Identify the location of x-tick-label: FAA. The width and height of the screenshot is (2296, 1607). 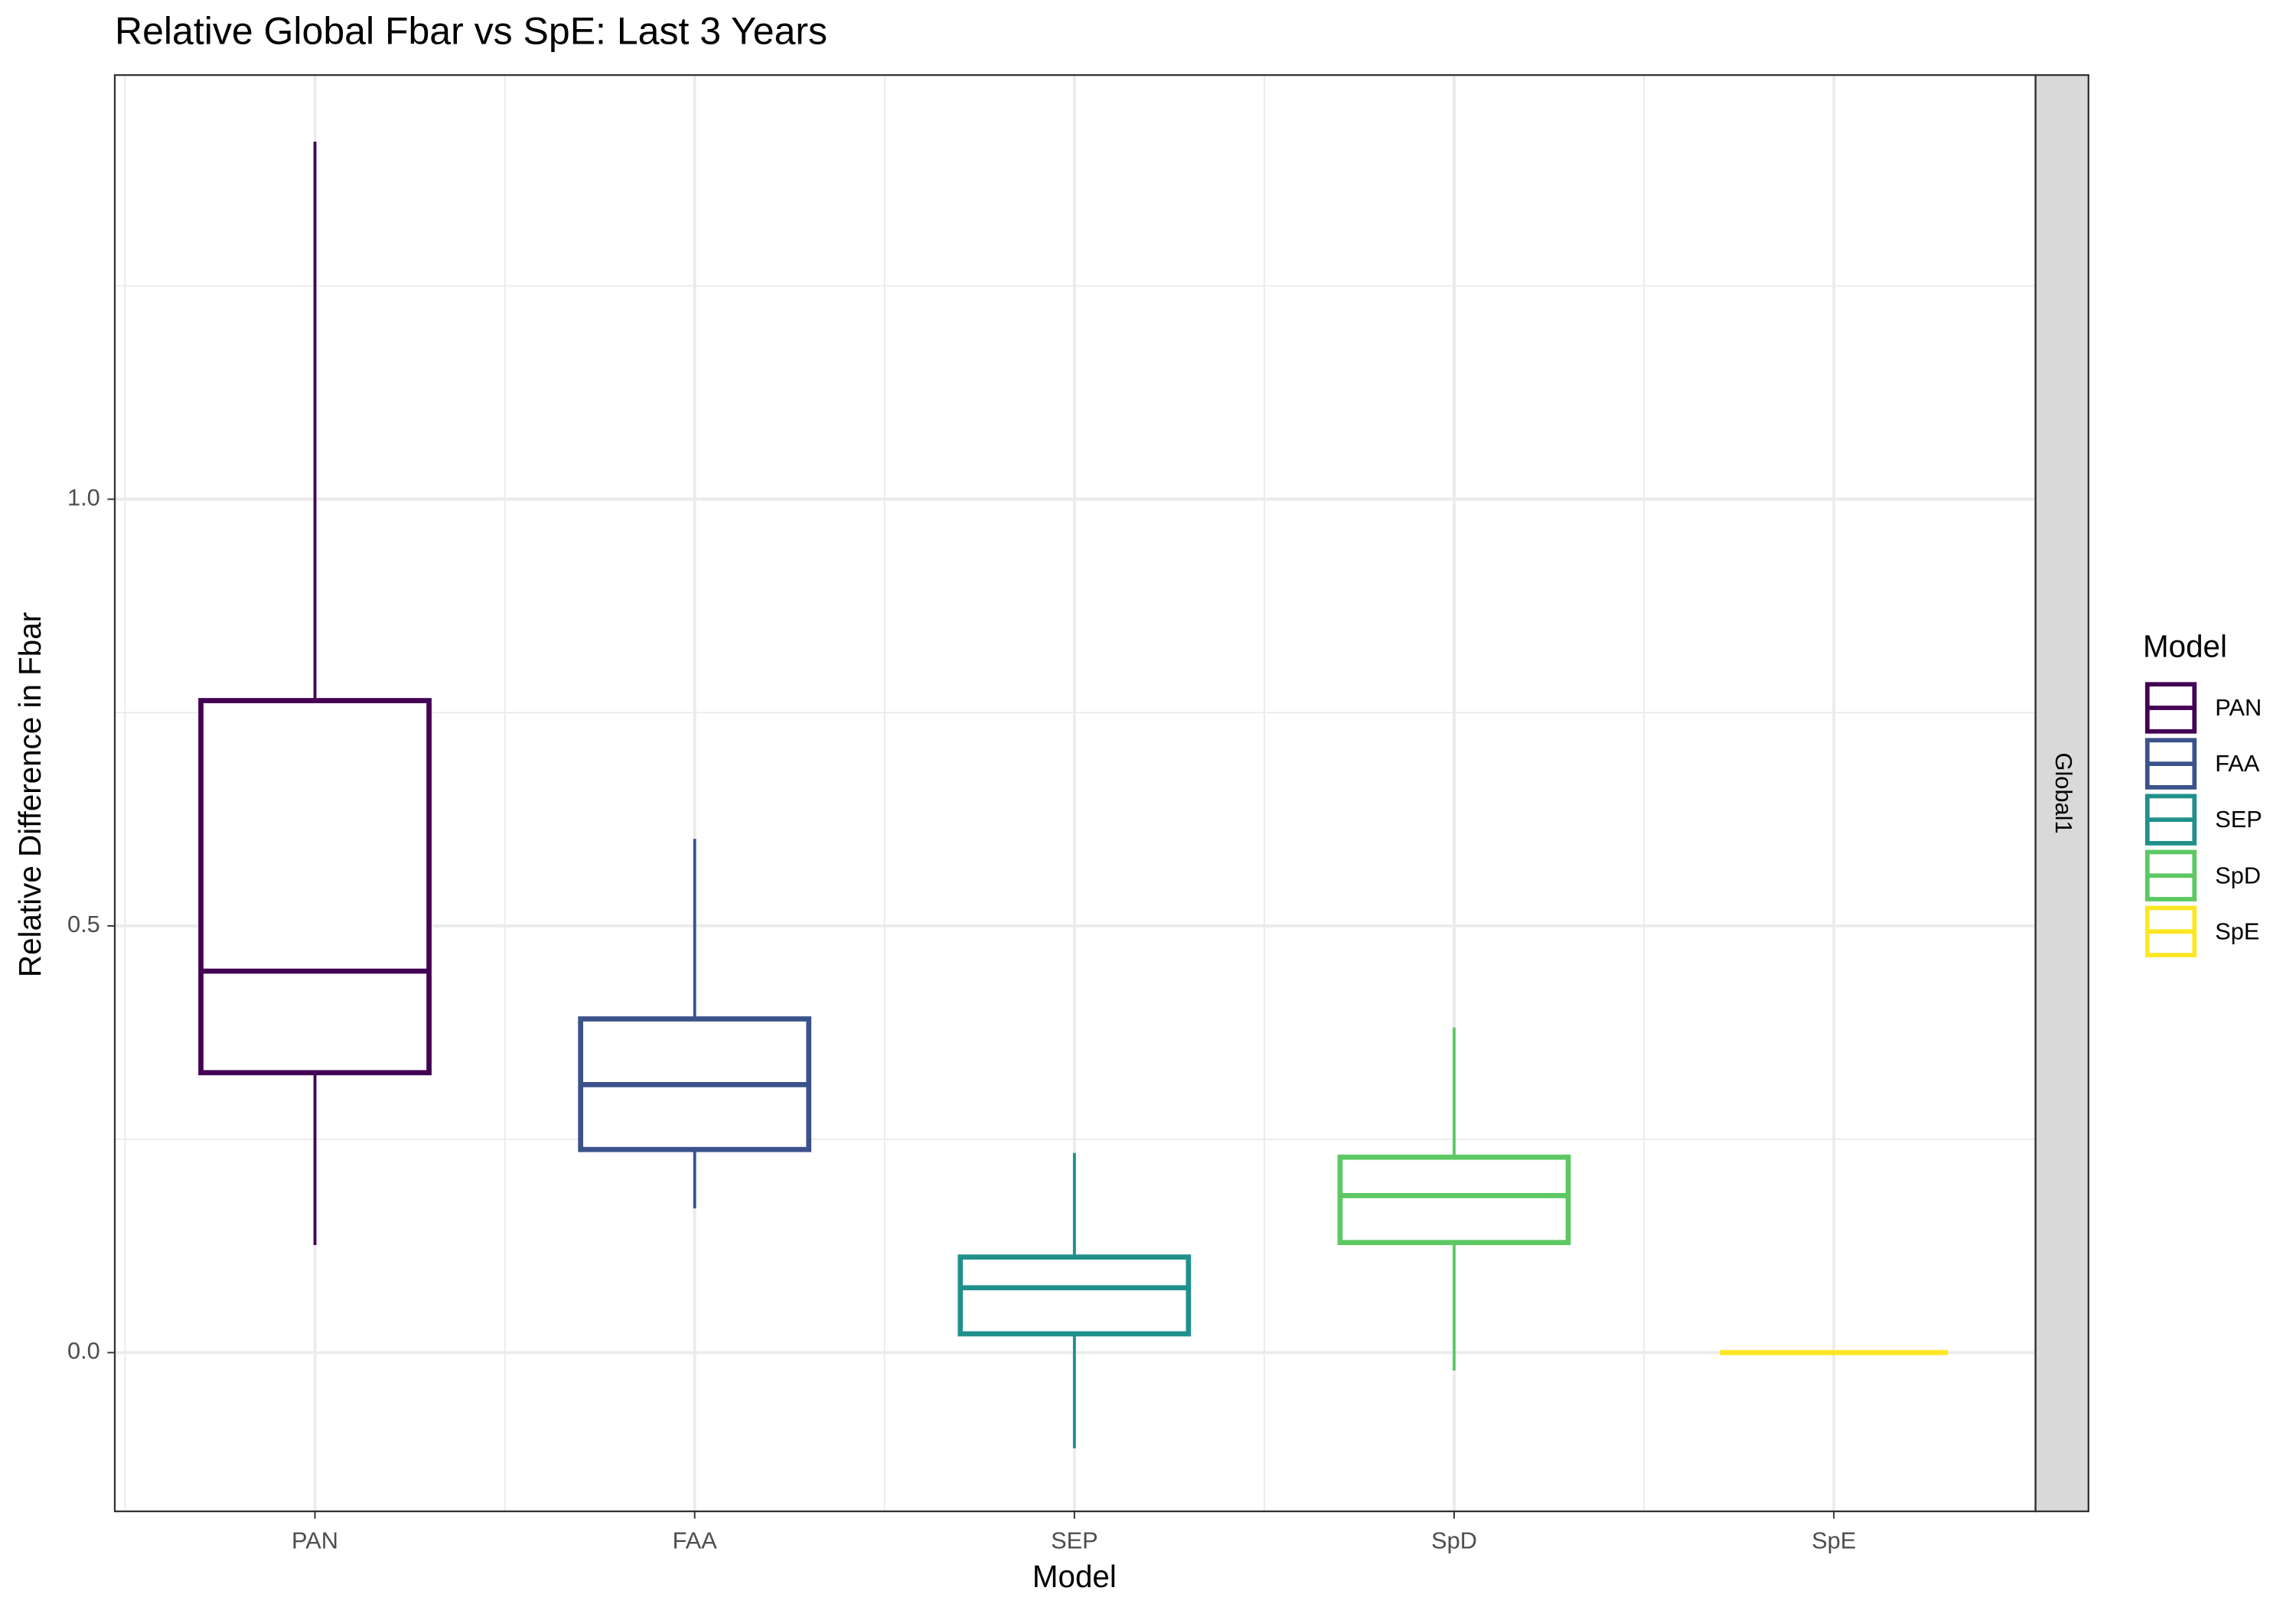
(695, 1540).